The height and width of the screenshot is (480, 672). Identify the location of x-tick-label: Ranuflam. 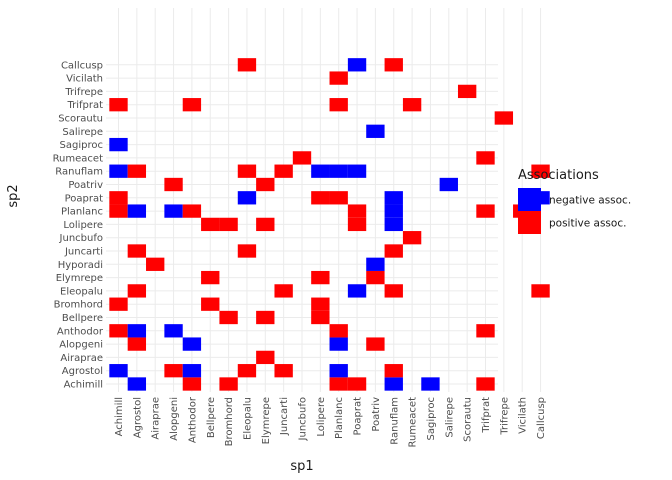
(394, 421).